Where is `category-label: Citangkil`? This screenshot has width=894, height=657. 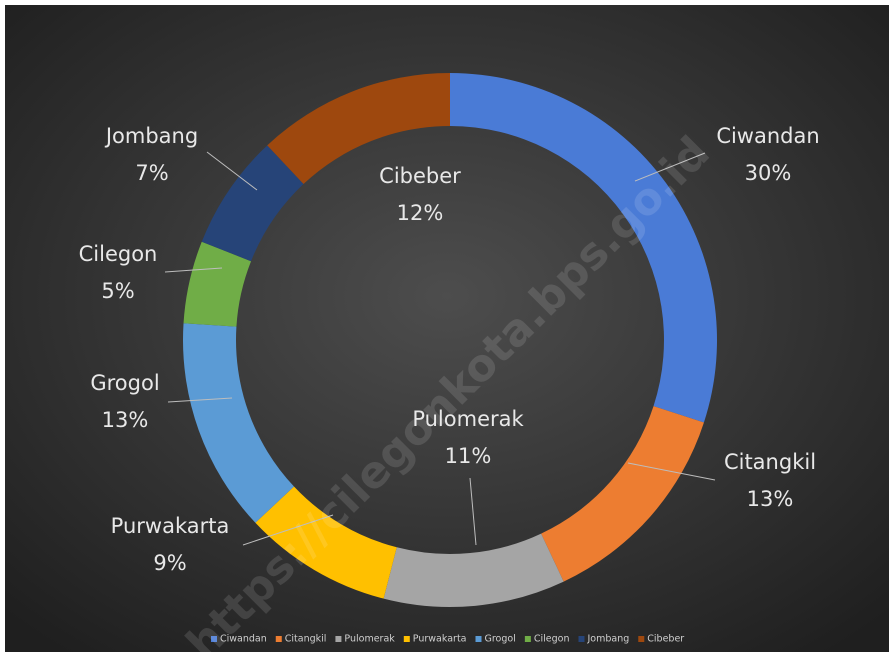 category-label: Citangkil is located at coordinates (770, 462).